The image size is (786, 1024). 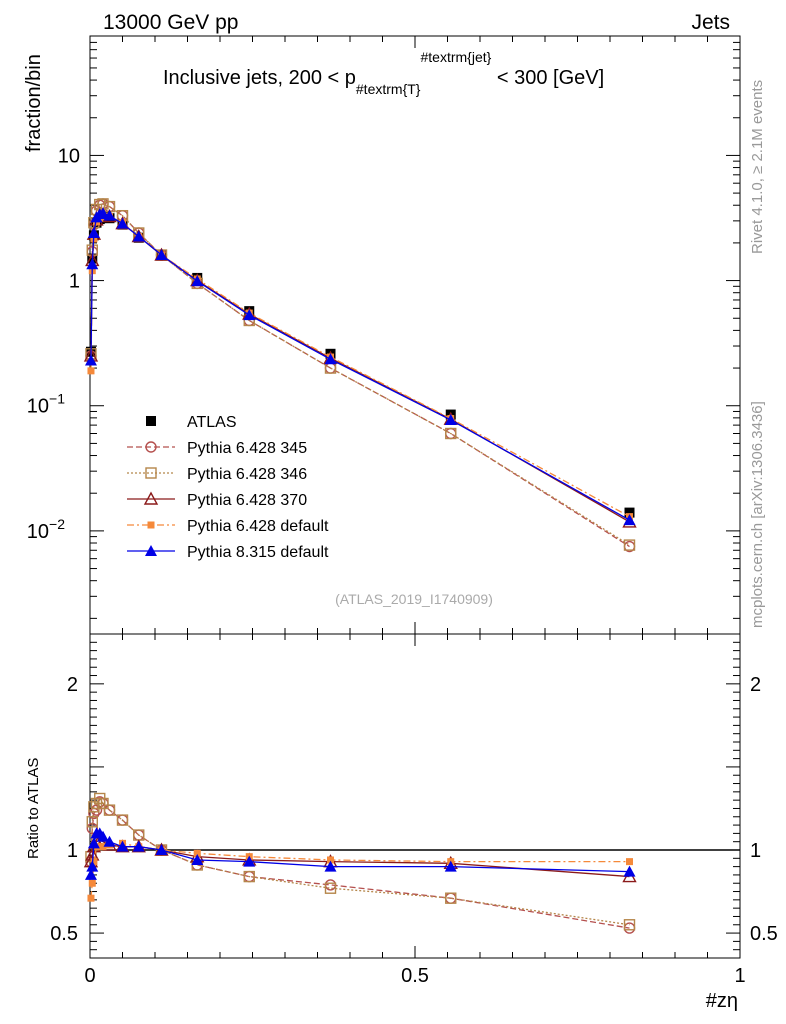 What do you see at coordinates (755, 851) in the screenshot?
I see `ratio-tick-label-right: 1` at bounding box center [755, 851].